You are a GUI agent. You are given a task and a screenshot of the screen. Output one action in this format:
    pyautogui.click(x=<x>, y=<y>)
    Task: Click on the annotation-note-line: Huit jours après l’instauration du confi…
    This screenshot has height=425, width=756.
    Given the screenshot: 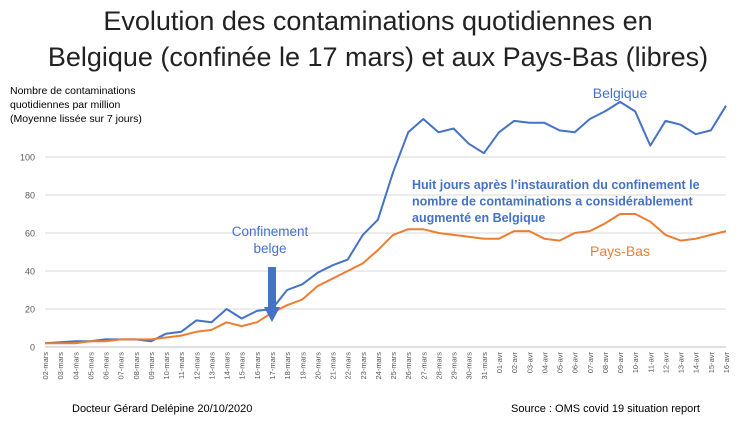 What is the action you would take?
    pyautogui.click(x=556, y=185)
    